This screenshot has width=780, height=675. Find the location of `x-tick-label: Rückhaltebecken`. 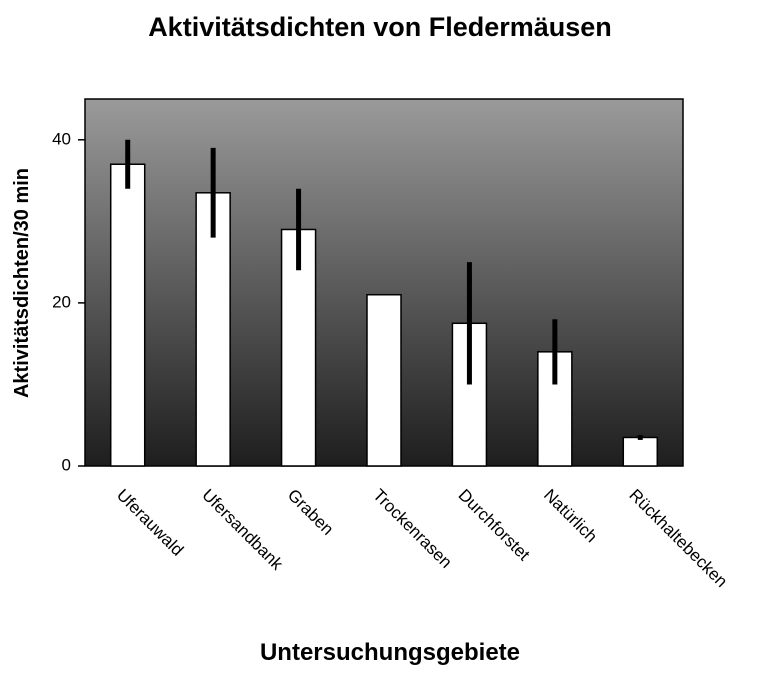

x-tick-label: Rückhaltebecken is located at coordinates (678, 538).